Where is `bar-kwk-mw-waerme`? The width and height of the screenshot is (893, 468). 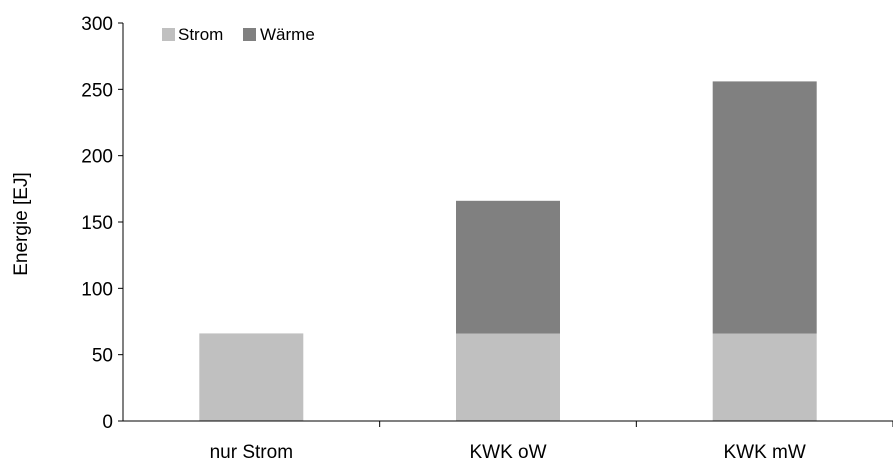 bar-kwk-mw-waerme is located at coordinates (764, 207).